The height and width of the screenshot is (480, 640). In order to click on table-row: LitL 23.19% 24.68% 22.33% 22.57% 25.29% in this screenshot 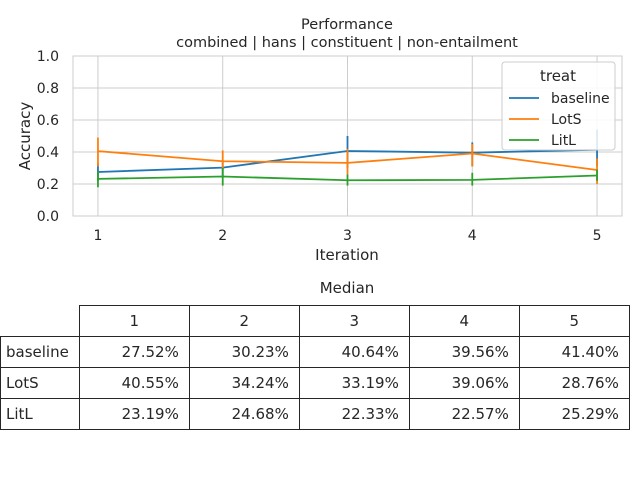, I will do `click(315, 414)`.